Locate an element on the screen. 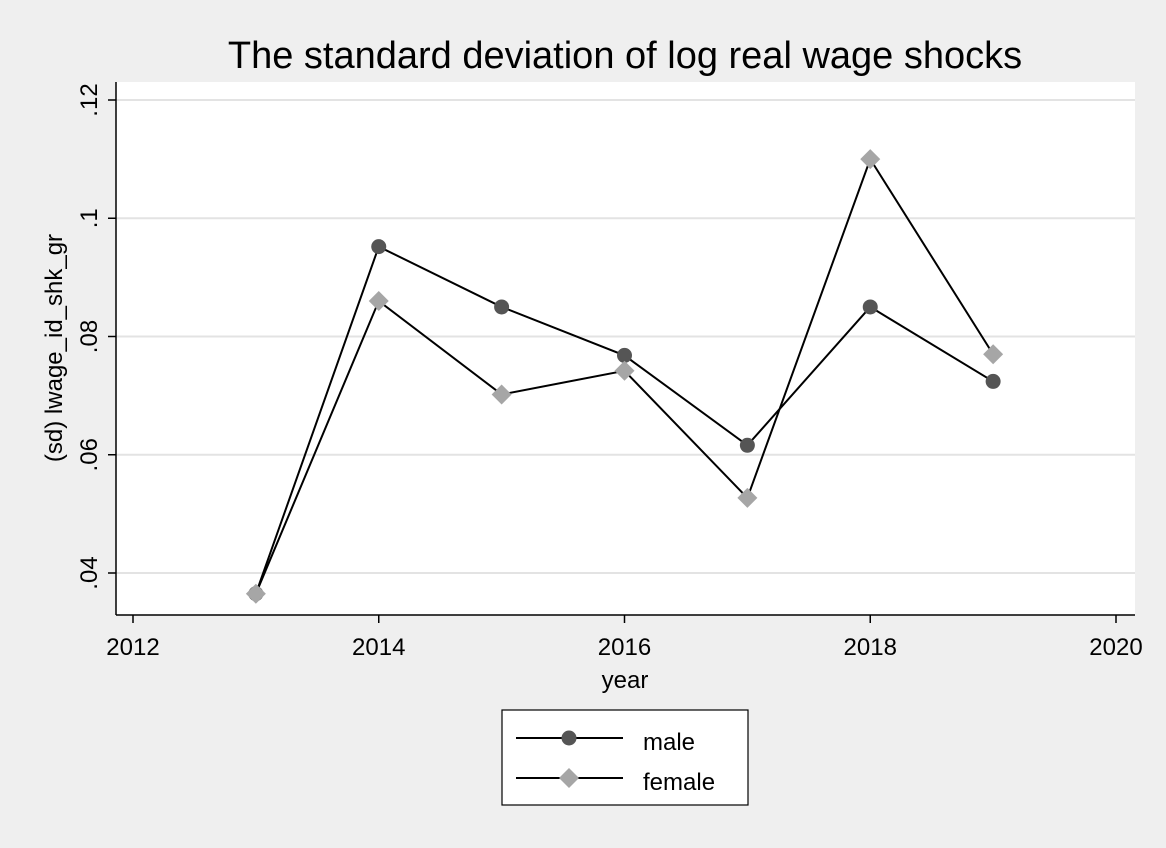 Image resolution: width=1166 pixels, height=848 pixels. y-tick-label: .12 is located at coordinates (89, 99).